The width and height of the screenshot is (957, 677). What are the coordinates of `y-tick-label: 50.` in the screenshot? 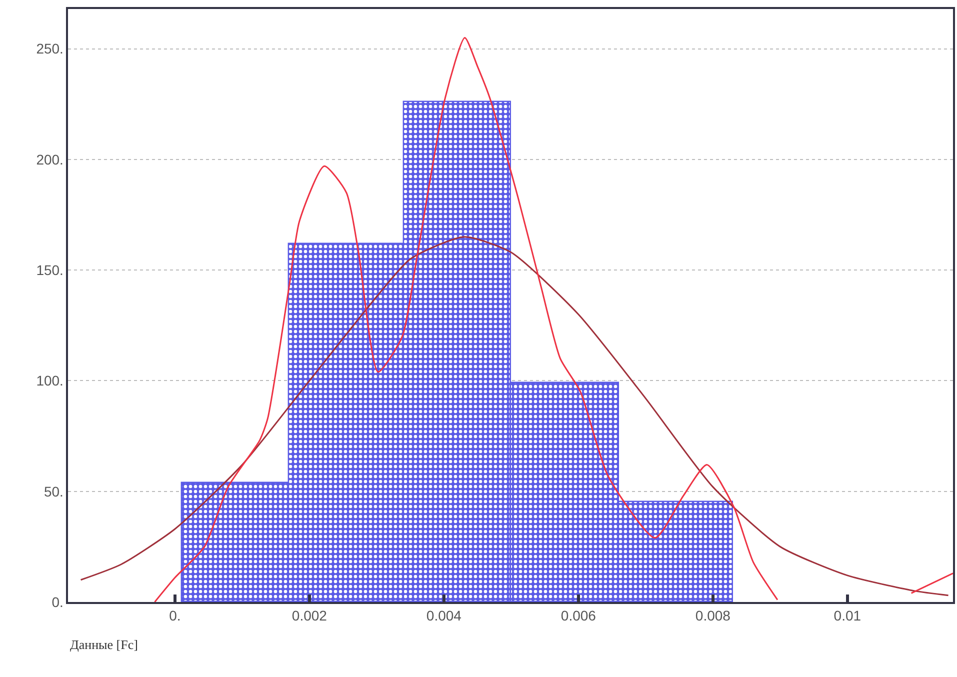 It's located at (54, 491).